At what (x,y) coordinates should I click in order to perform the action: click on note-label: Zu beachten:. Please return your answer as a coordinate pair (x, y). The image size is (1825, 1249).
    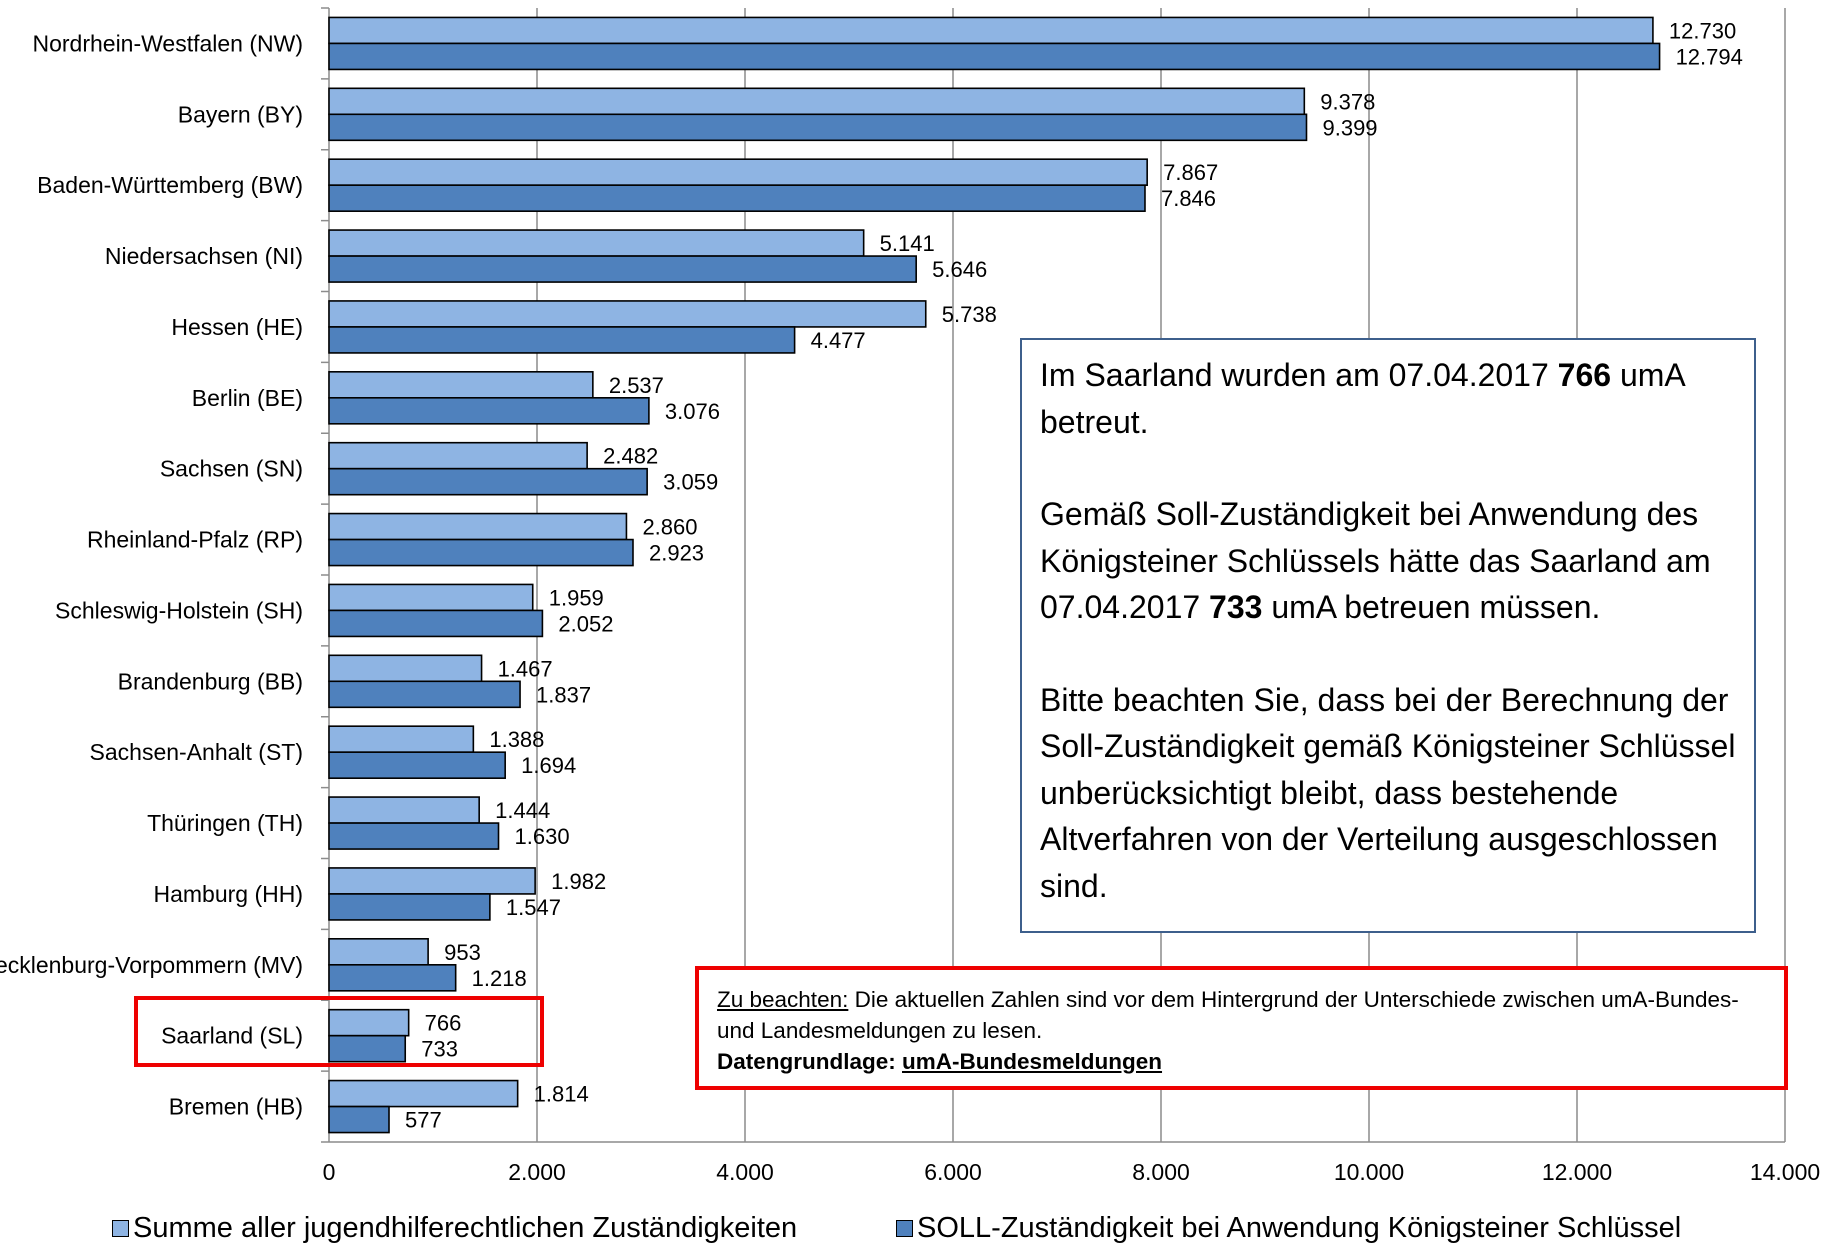
    Looking at the image, I should click on (783, 999).